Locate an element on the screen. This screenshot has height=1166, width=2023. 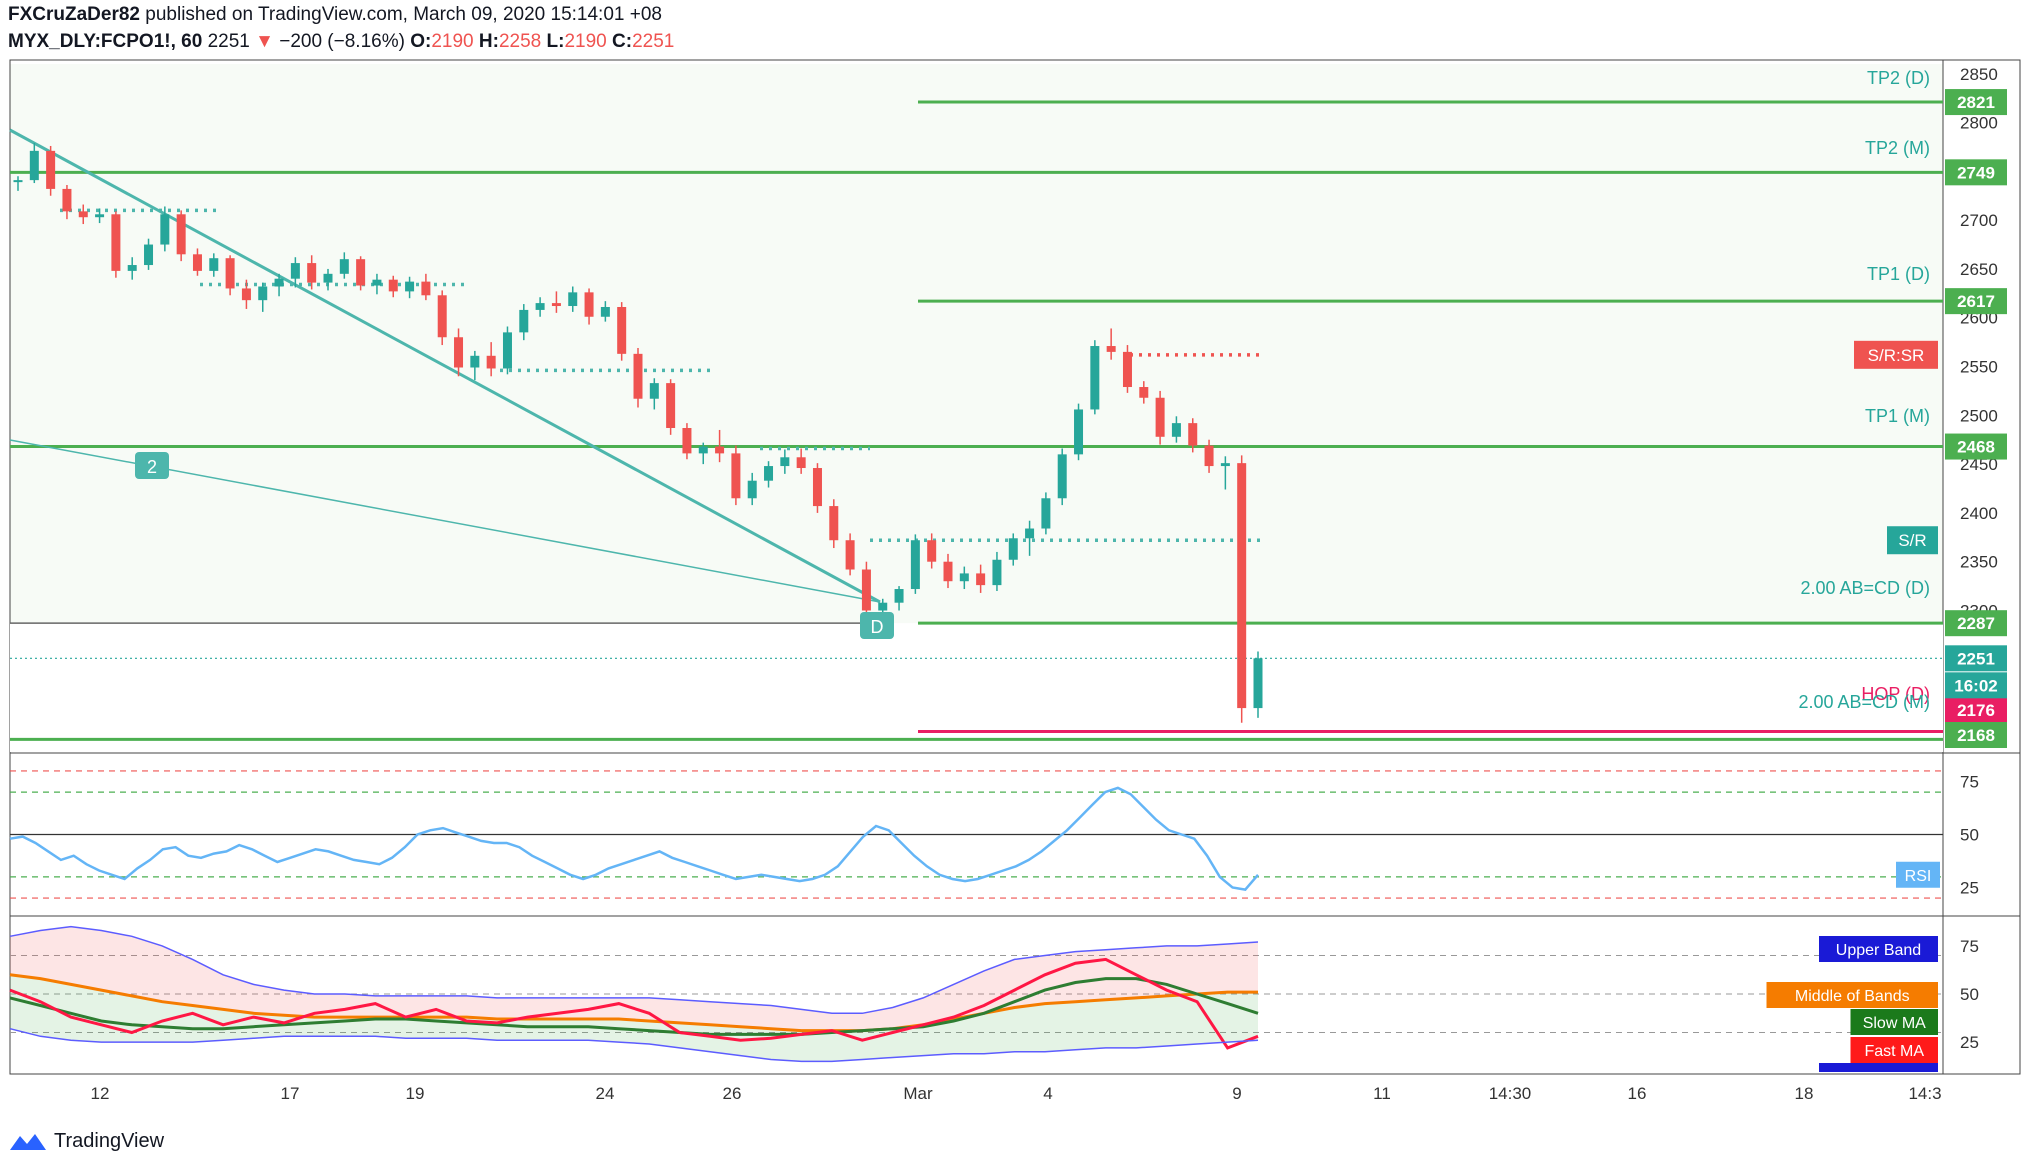
pattern-point-label: 2 is located at coordinates (152, 467).